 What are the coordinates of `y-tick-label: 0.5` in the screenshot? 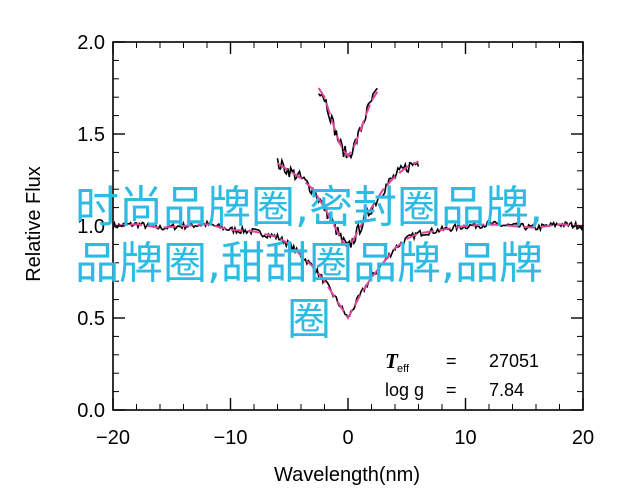 It's located at (91, 319).